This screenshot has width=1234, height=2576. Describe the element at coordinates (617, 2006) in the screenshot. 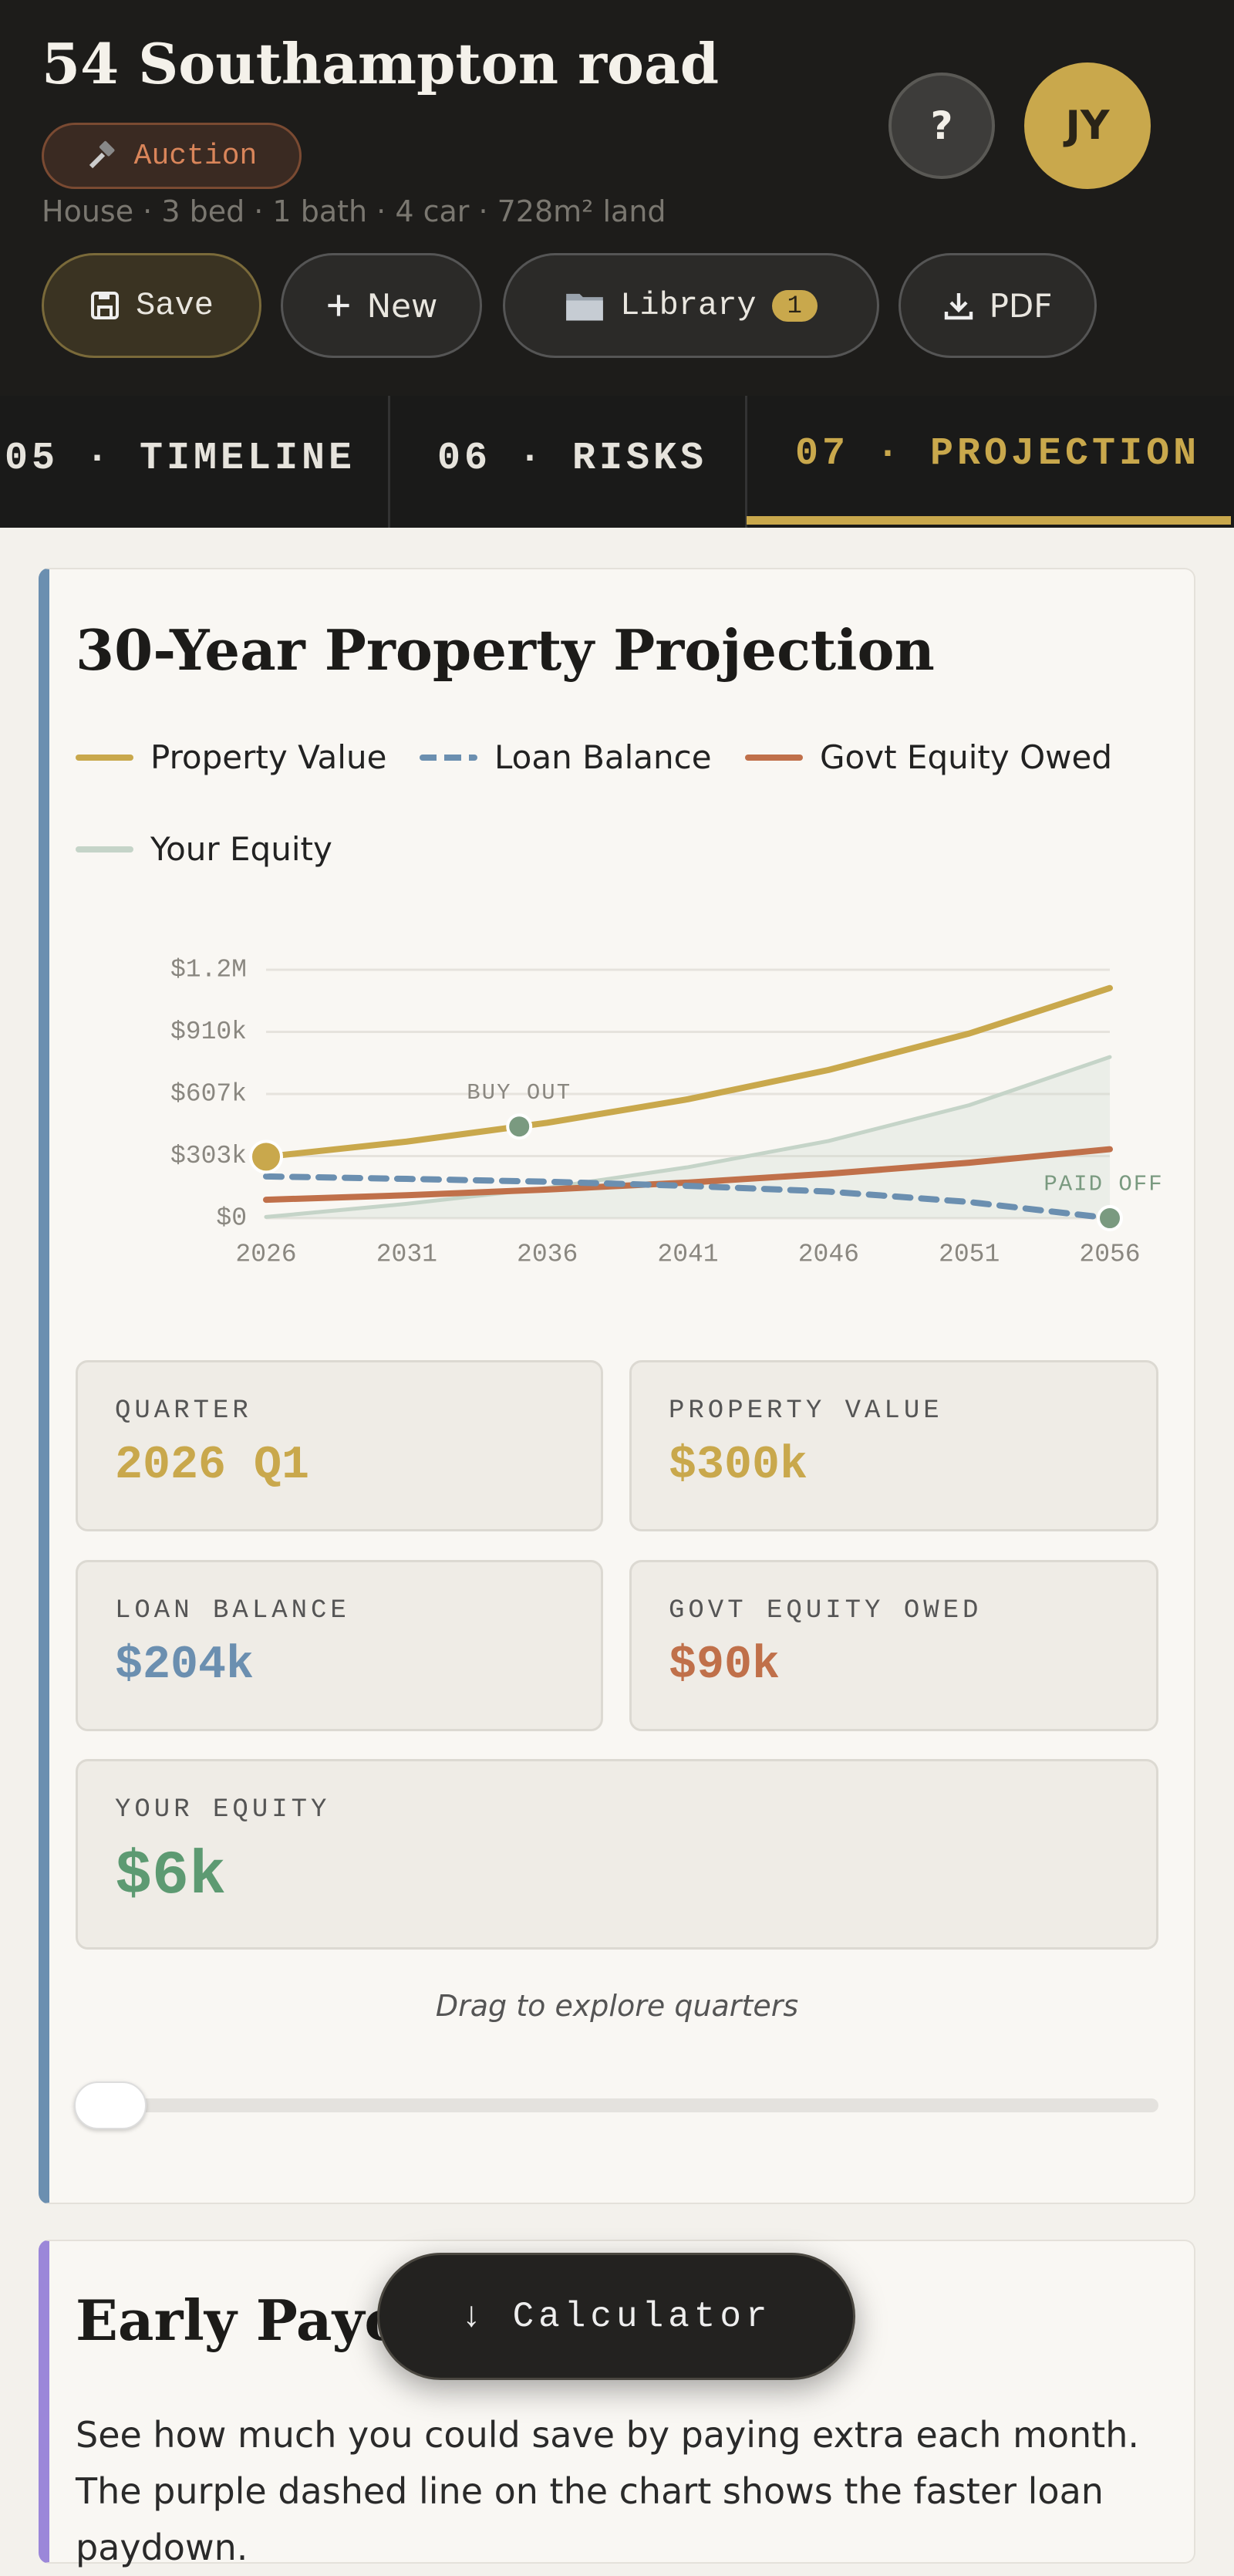

I see `slider-hint: Drag to explore quarters` at that location.